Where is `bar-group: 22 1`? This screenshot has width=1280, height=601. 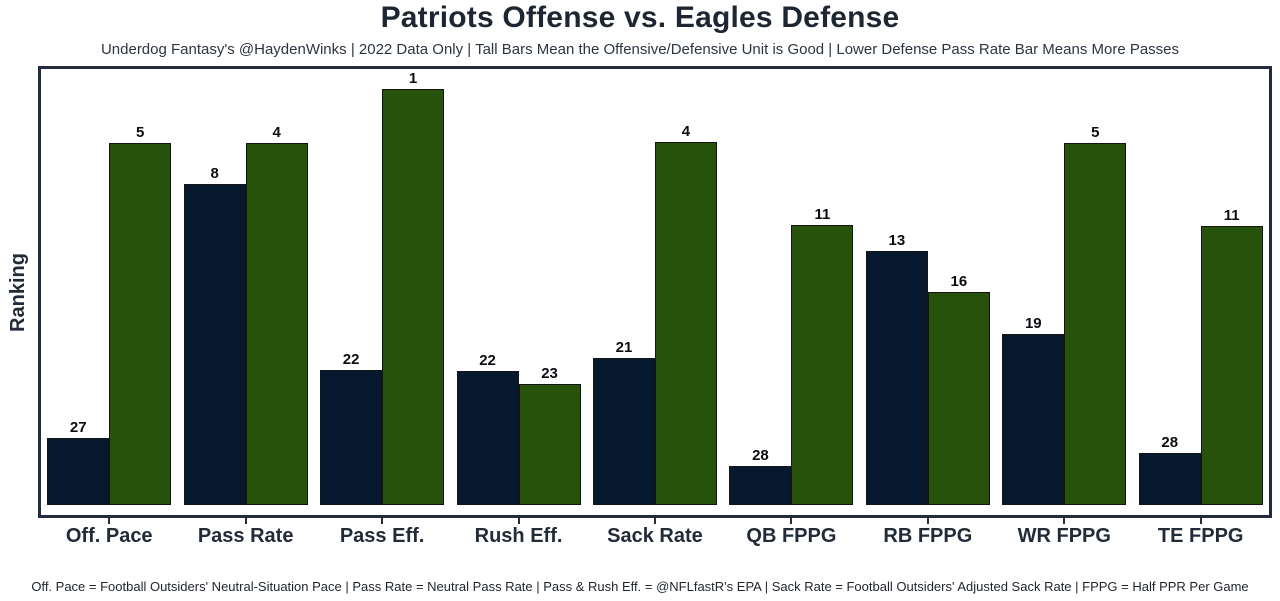 bar-group: 22 1 is located at coordinates (382, 287).